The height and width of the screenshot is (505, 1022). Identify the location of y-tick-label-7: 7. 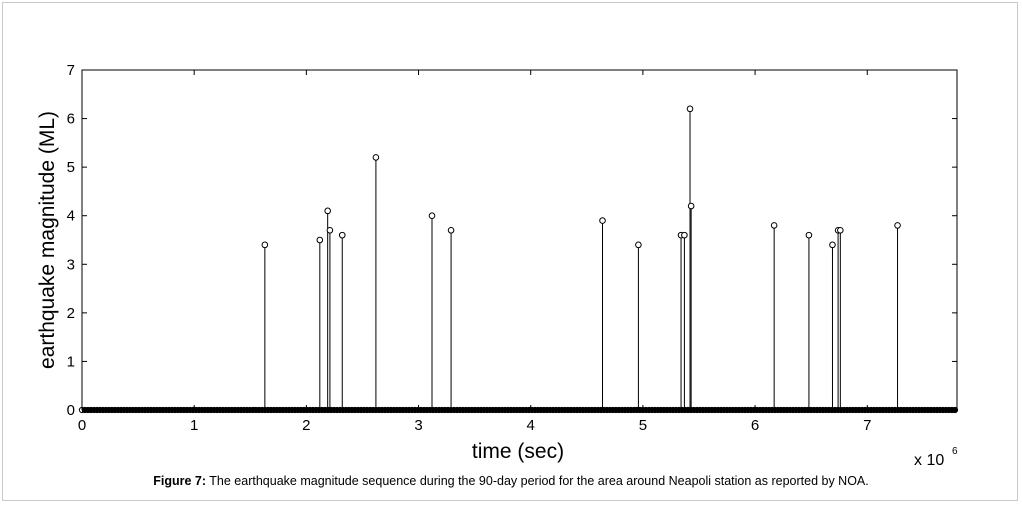
(71, 70).